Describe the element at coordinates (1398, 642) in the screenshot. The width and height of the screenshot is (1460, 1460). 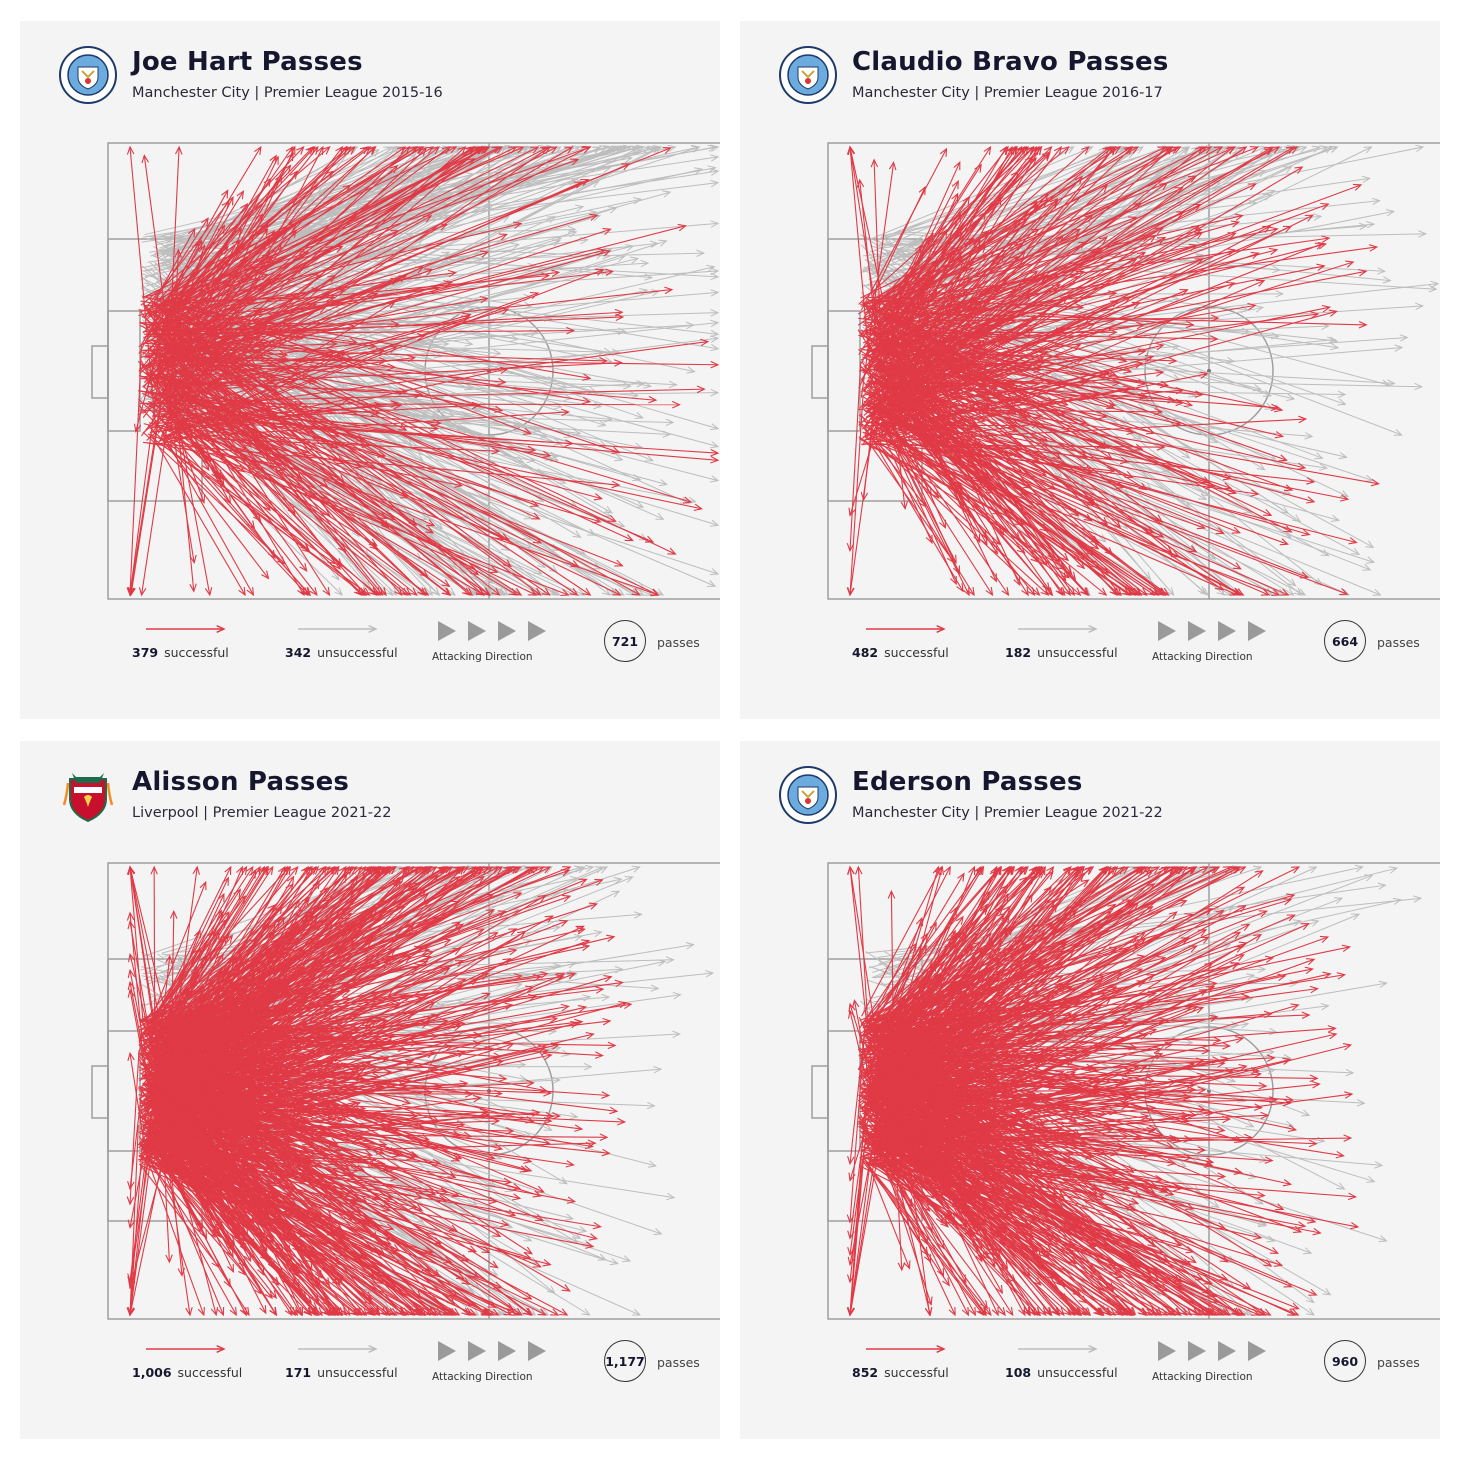
I see `total-passes-label: passes` at that location.